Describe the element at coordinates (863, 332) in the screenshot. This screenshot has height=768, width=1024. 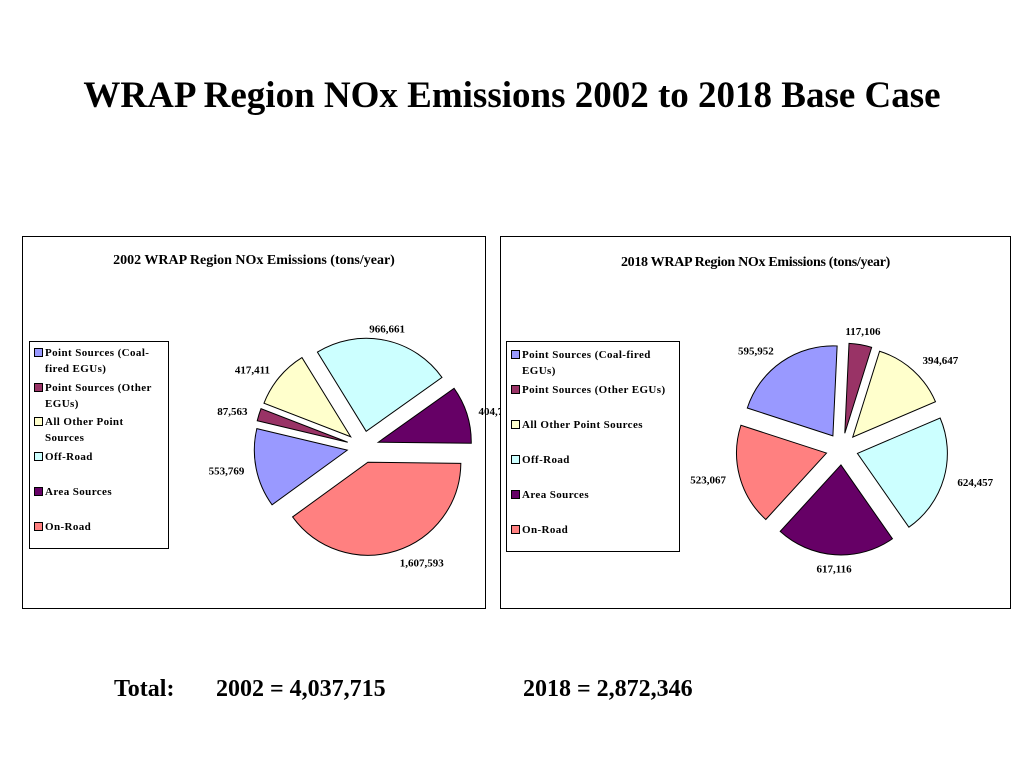
I see `data-label: 117,106` at that location.